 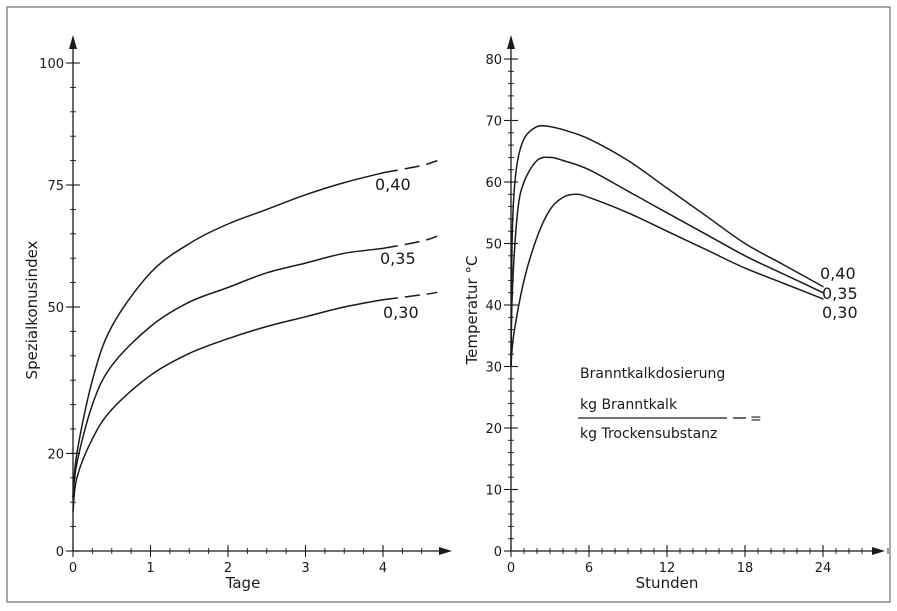 I want to click on right-y-tick-label: 20, so click(x=493, y=429).